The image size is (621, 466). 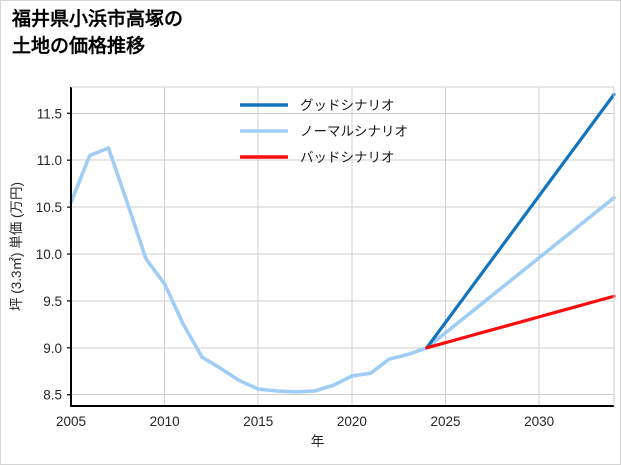 What do you see at coordinates (354, 131) in the screenshot?
I see `legend-label: ノーマルシナリオ` at bounding box center [354, 131].